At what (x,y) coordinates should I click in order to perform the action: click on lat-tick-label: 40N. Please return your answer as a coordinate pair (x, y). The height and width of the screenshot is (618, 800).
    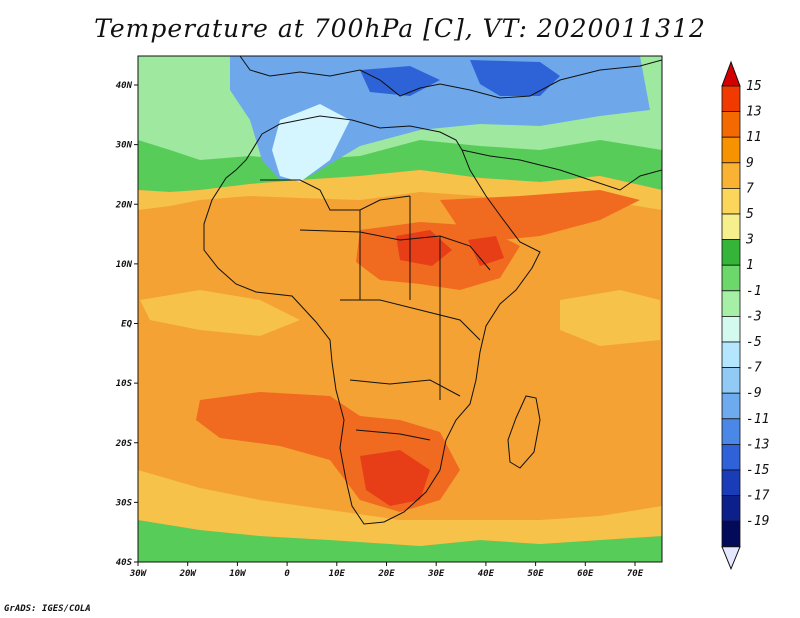
    Looking at the image, I should click on (124, 86).